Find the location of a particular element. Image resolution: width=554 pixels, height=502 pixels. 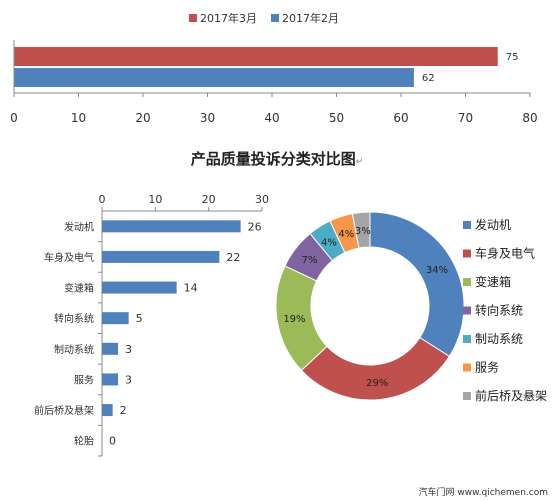

cat-x-tick-label-2: 10 is located at coordinates (155, 199).